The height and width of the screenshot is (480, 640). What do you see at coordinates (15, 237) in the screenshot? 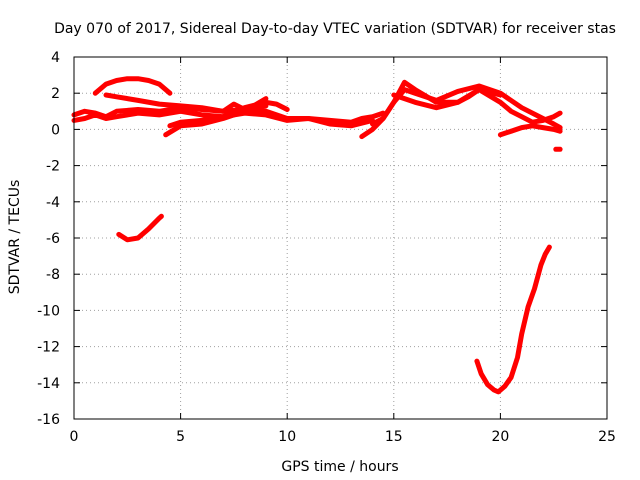
I see `y-axis-label: SDTVAR / TECUs` at bounding box center [15, 237].